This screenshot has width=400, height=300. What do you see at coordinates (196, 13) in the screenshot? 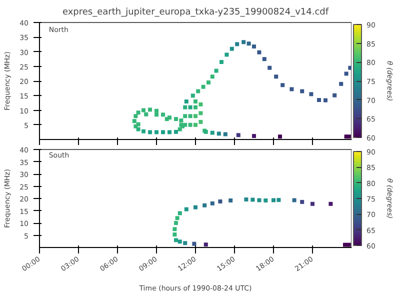
I see `chart-title: expres_earth_jupiter_europa_txka-y235_19900824_v14.cdf` at bounding box center [196, 13].